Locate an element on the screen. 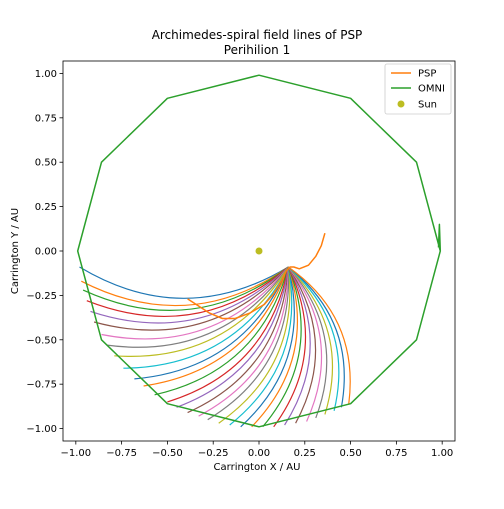  x-tick-label: 1.00 is located at coordinates (442, 453).